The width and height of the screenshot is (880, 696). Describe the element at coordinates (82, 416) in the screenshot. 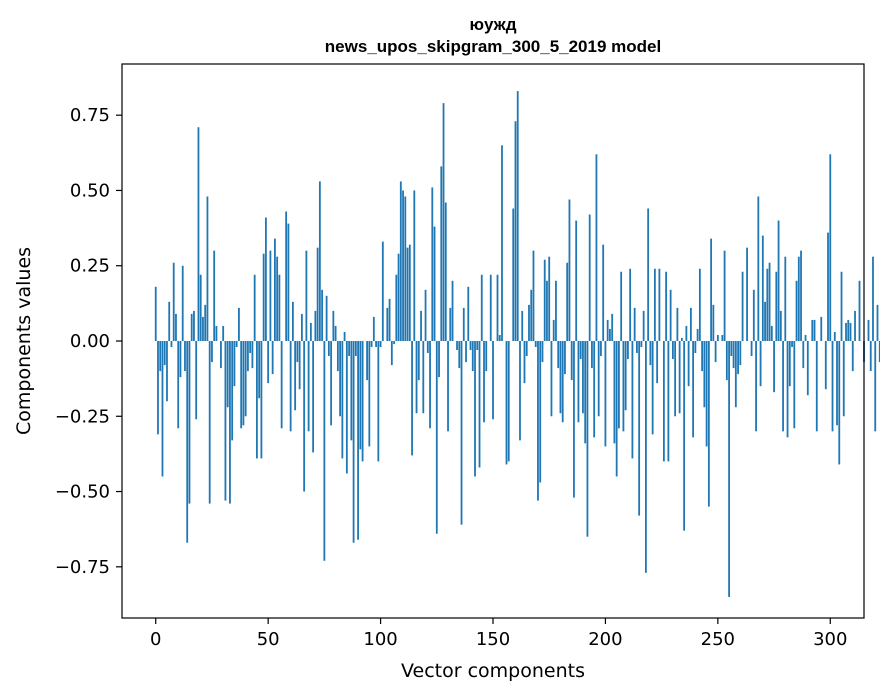

I see `y-tick-label-2: −0.25` at that location.